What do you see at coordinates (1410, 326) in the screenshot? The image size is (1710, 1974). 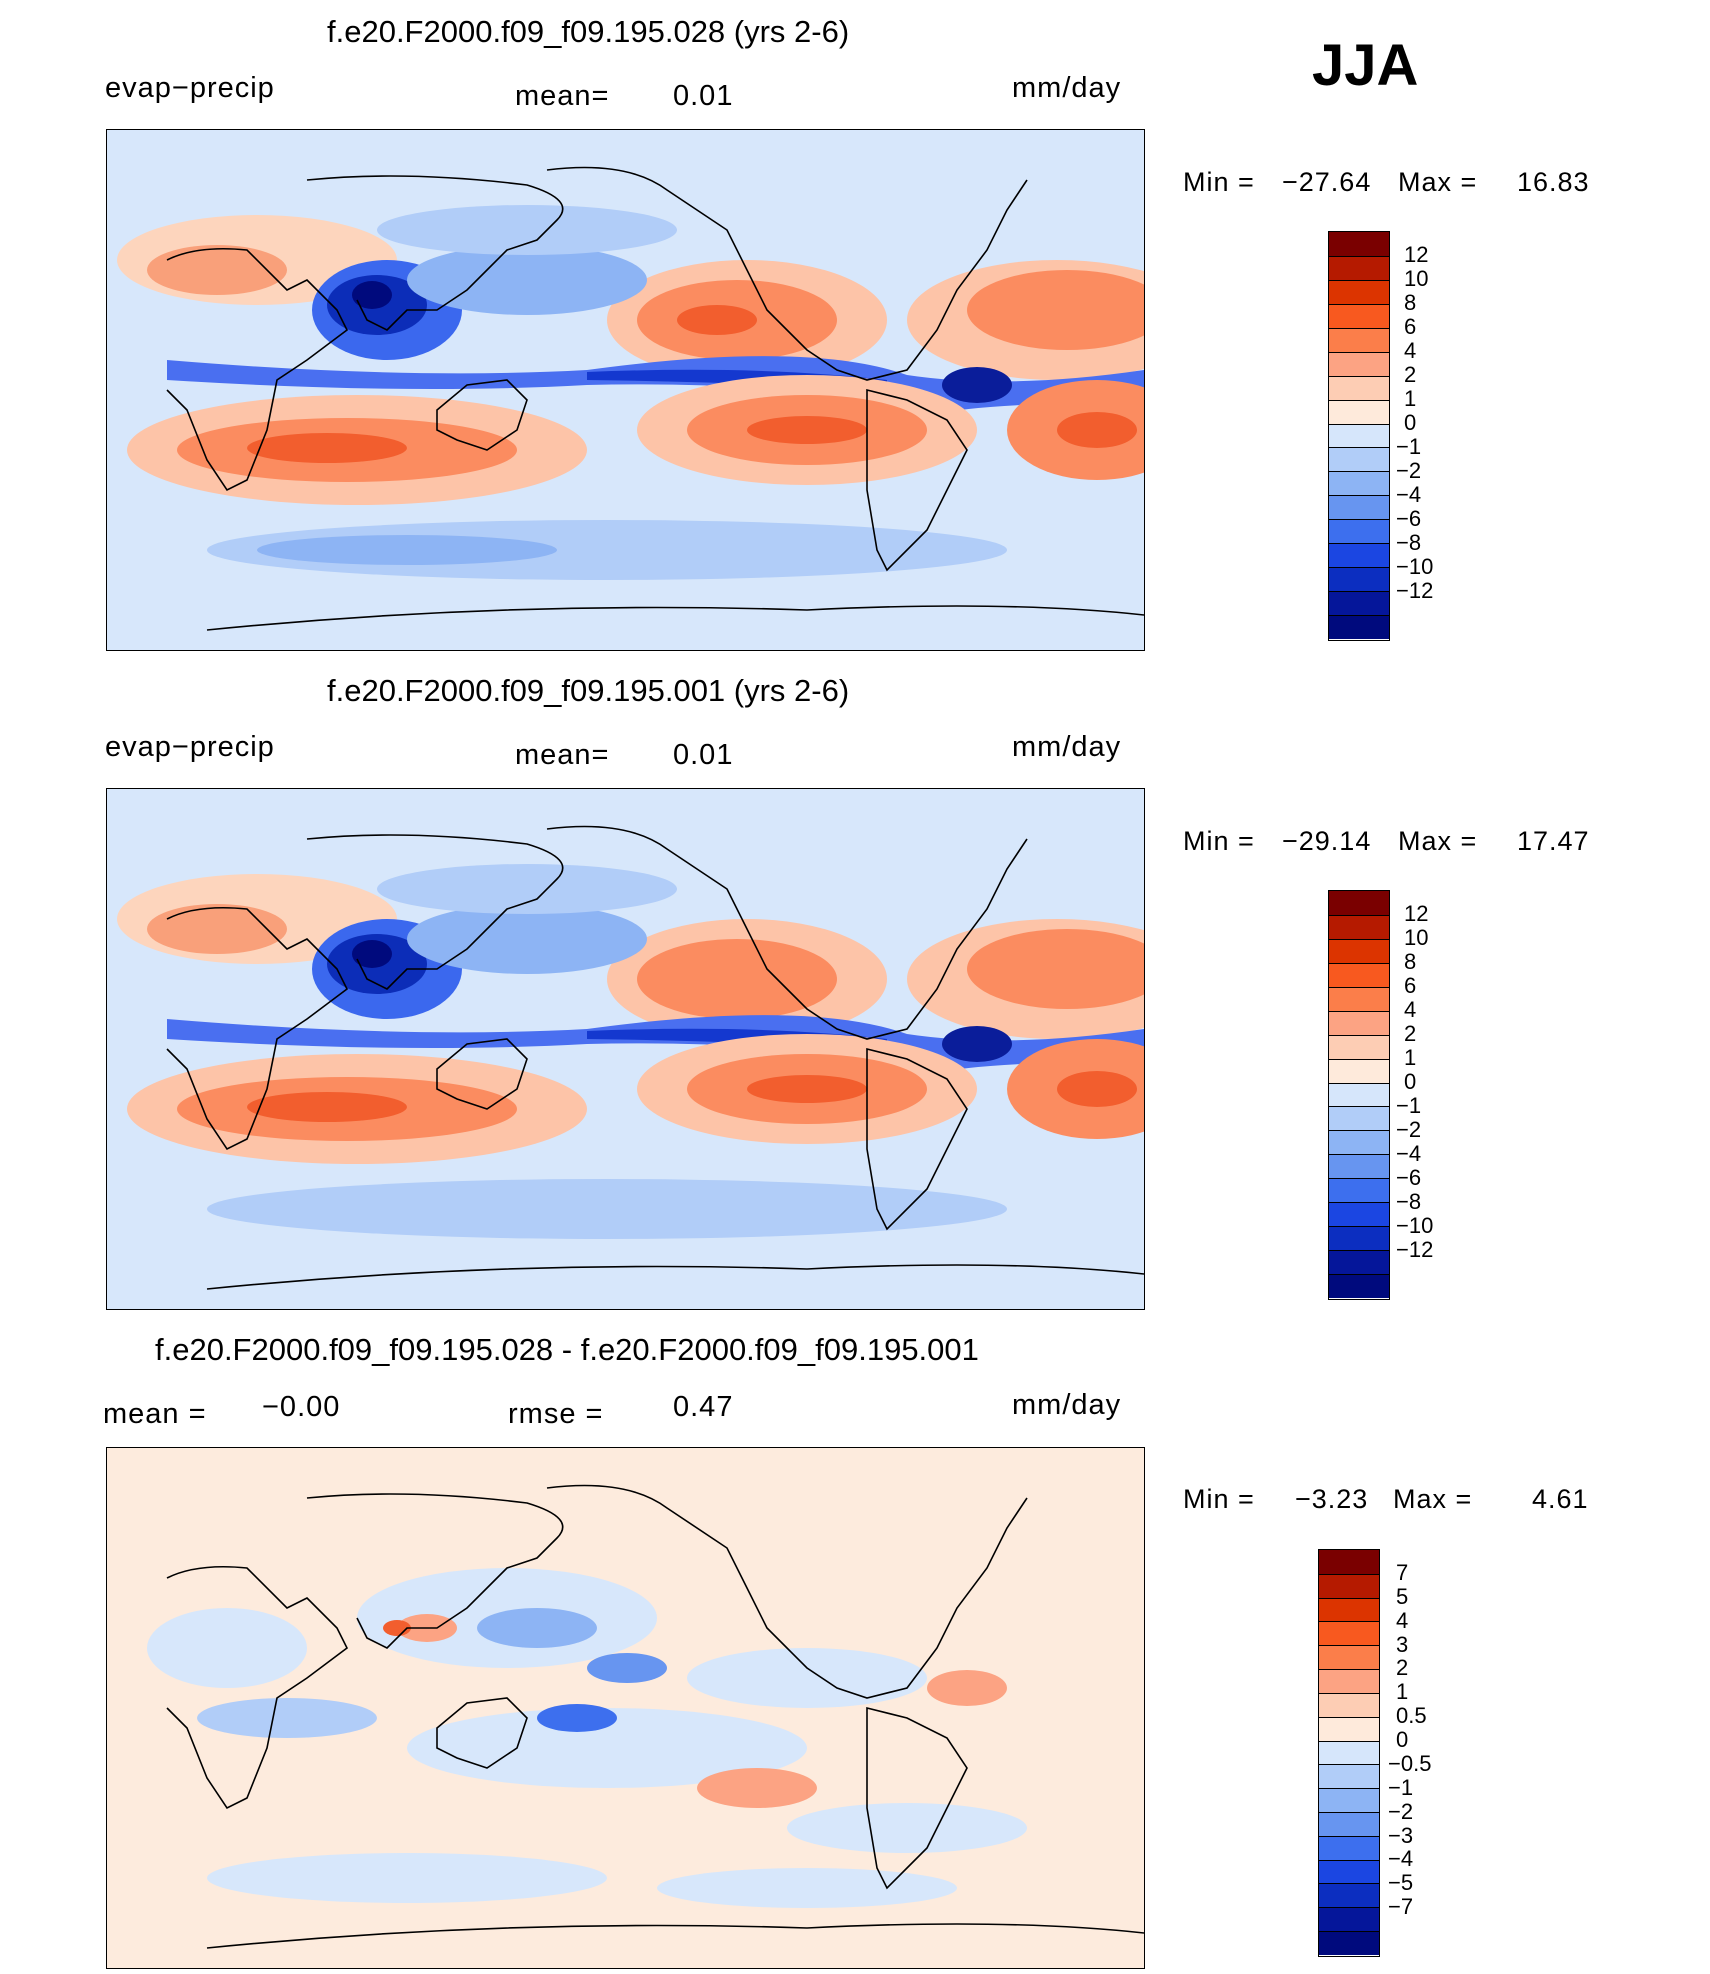 I see `colorbar-tick-label: 6` at bounding box center [1410, 326].